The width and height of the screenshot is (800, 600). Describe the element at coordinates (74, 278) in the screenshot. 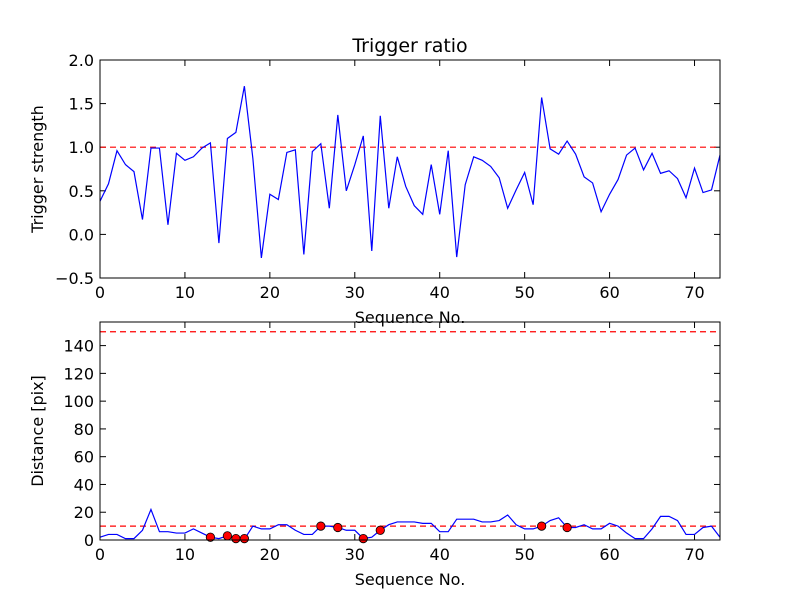

I see `y-tick-label: −0.5` at that location.